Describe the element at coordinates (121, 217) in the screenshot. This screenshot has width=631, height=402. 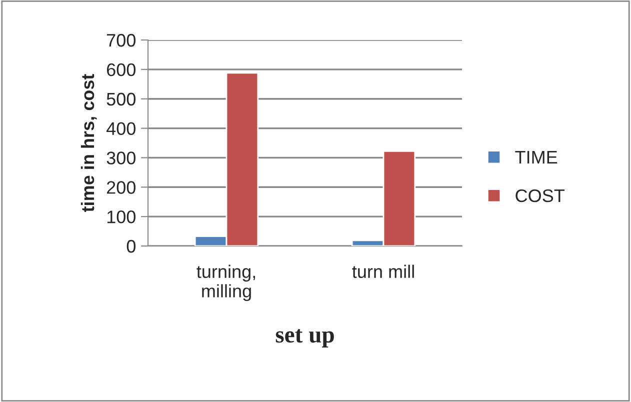
I see `y-tick-label: 100` at that location.